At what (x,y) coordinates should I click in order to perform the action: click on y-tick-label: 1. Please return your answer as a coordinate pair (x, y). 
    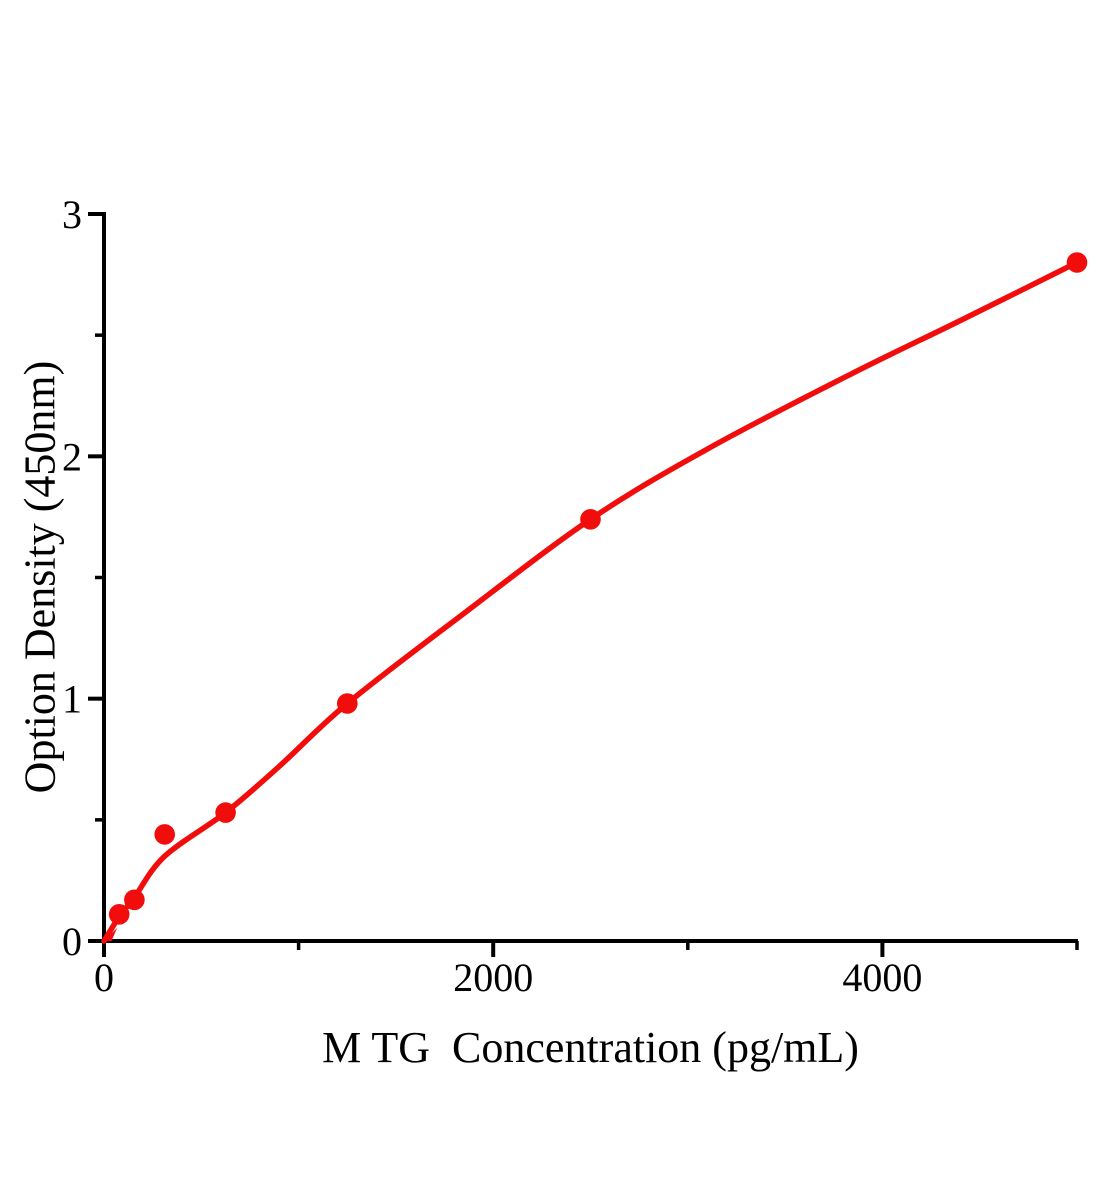
    Looking at the image, I should click on (72, 699).